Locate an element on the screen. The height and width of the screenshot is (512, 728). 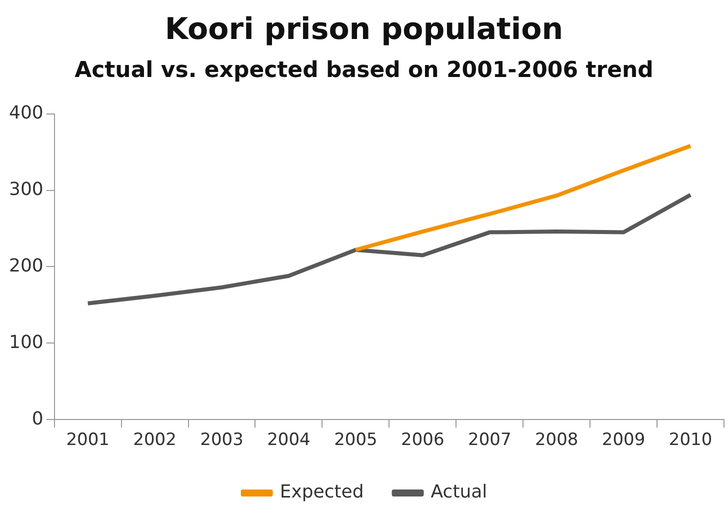
chart-title: Koori prison population is located at coordinates (364, 29).